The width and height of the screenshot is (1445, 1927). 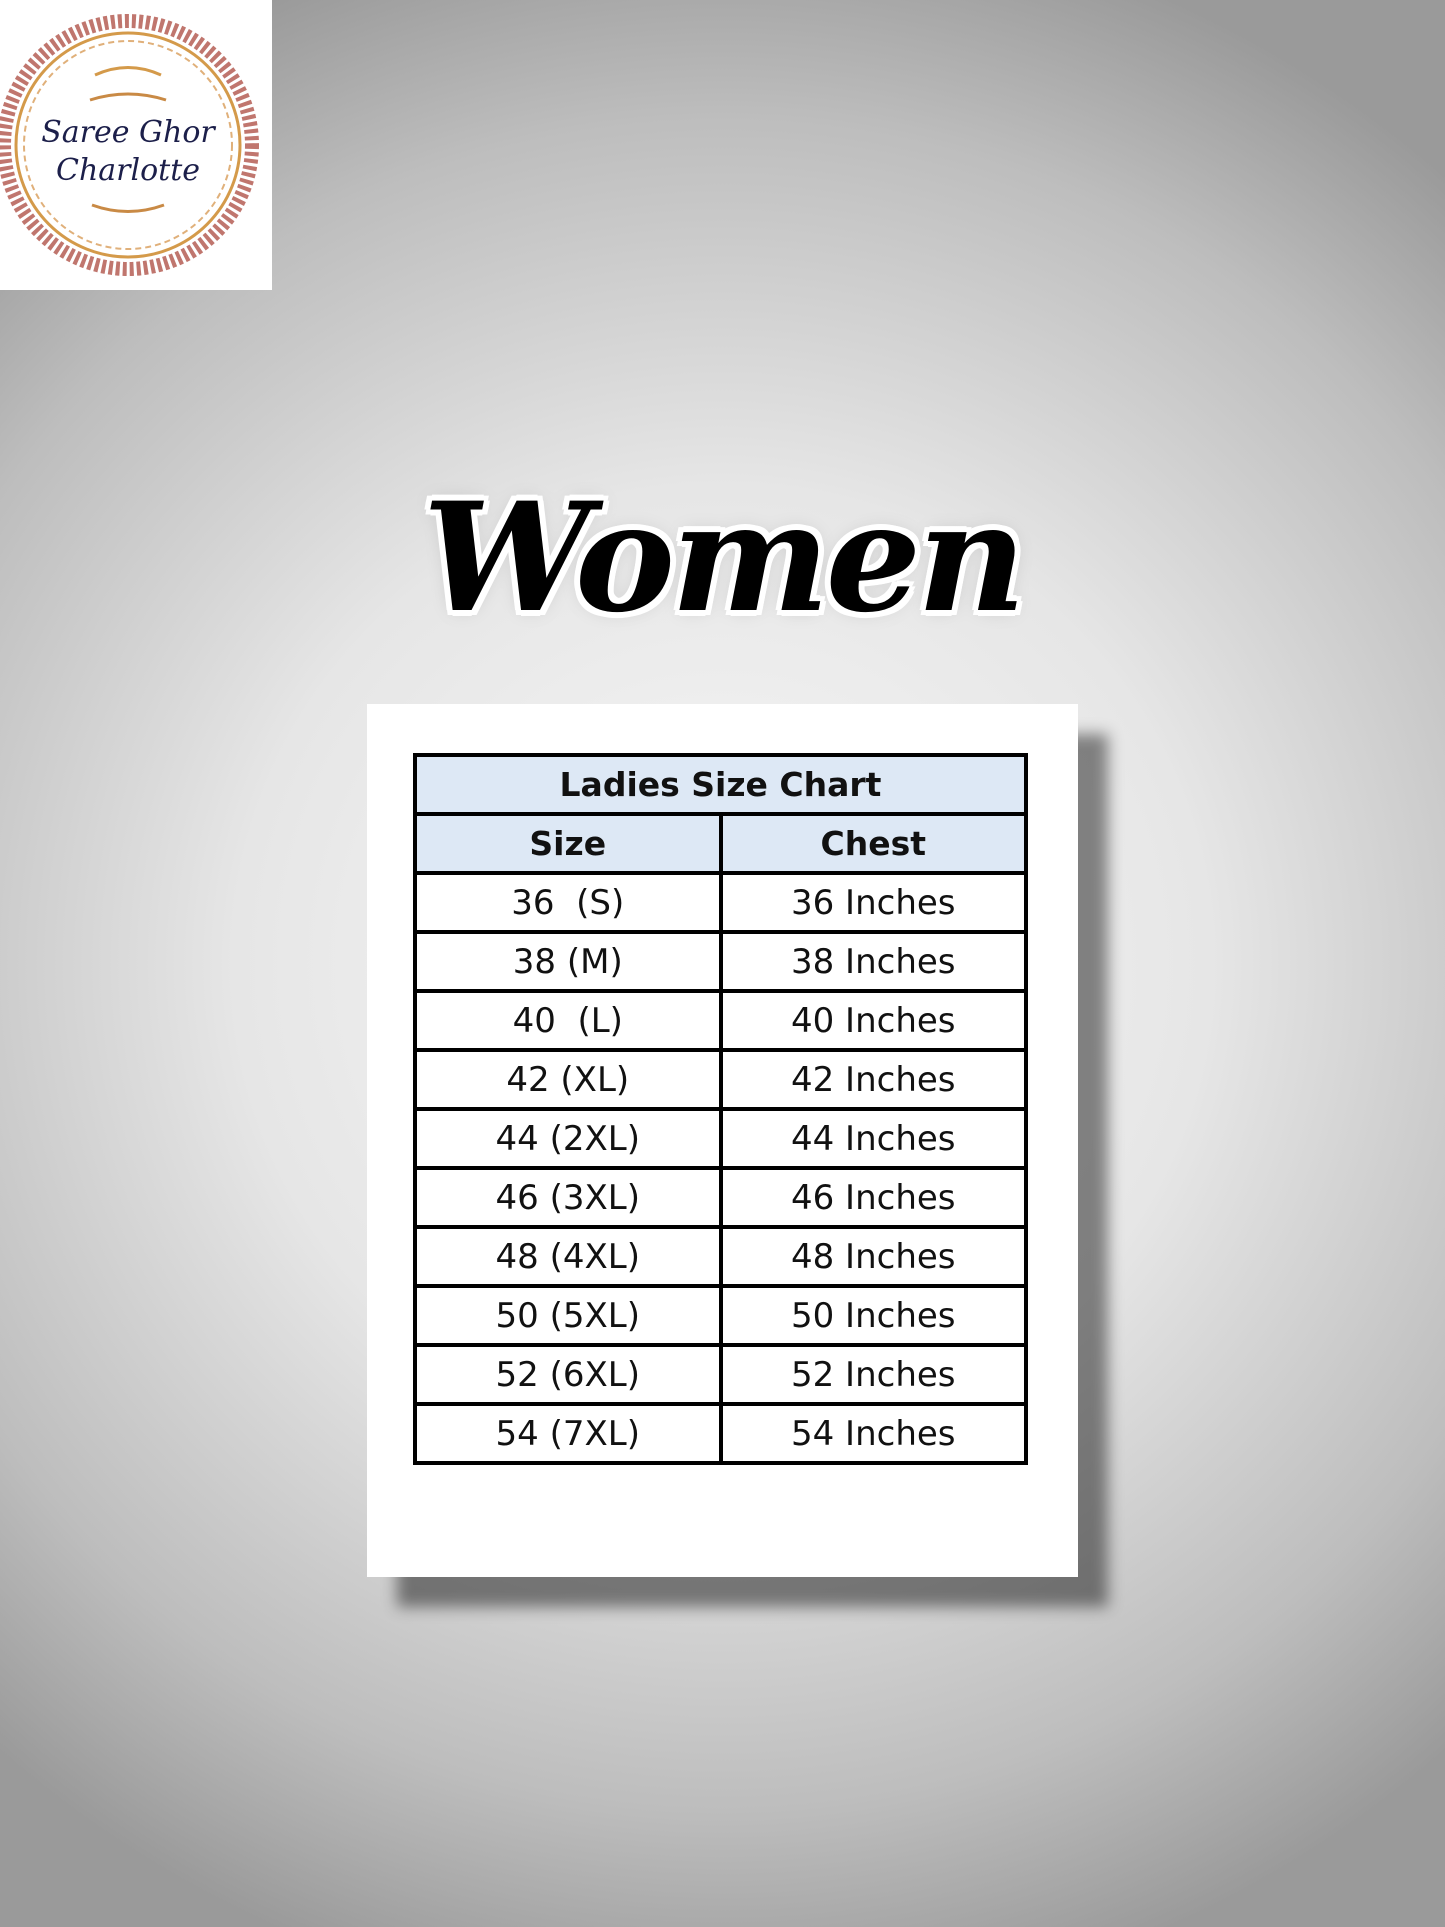 What do you see at coordinates (568, 1079) in the screenshot?
I see `size-cell: 42 (XL)` at bounding box center [568, 1079].